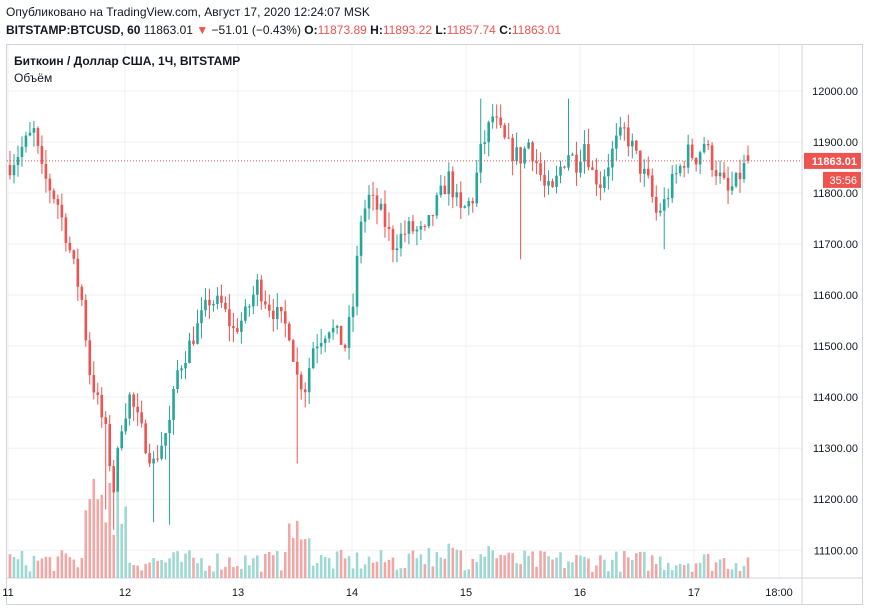 Image resolution: width=874 pixels, height=613 pixels. What do you see at coordinates (779, 593) in the screenshot?
I see `x-tick-label: 18:00` at bounding box center [779, 593].